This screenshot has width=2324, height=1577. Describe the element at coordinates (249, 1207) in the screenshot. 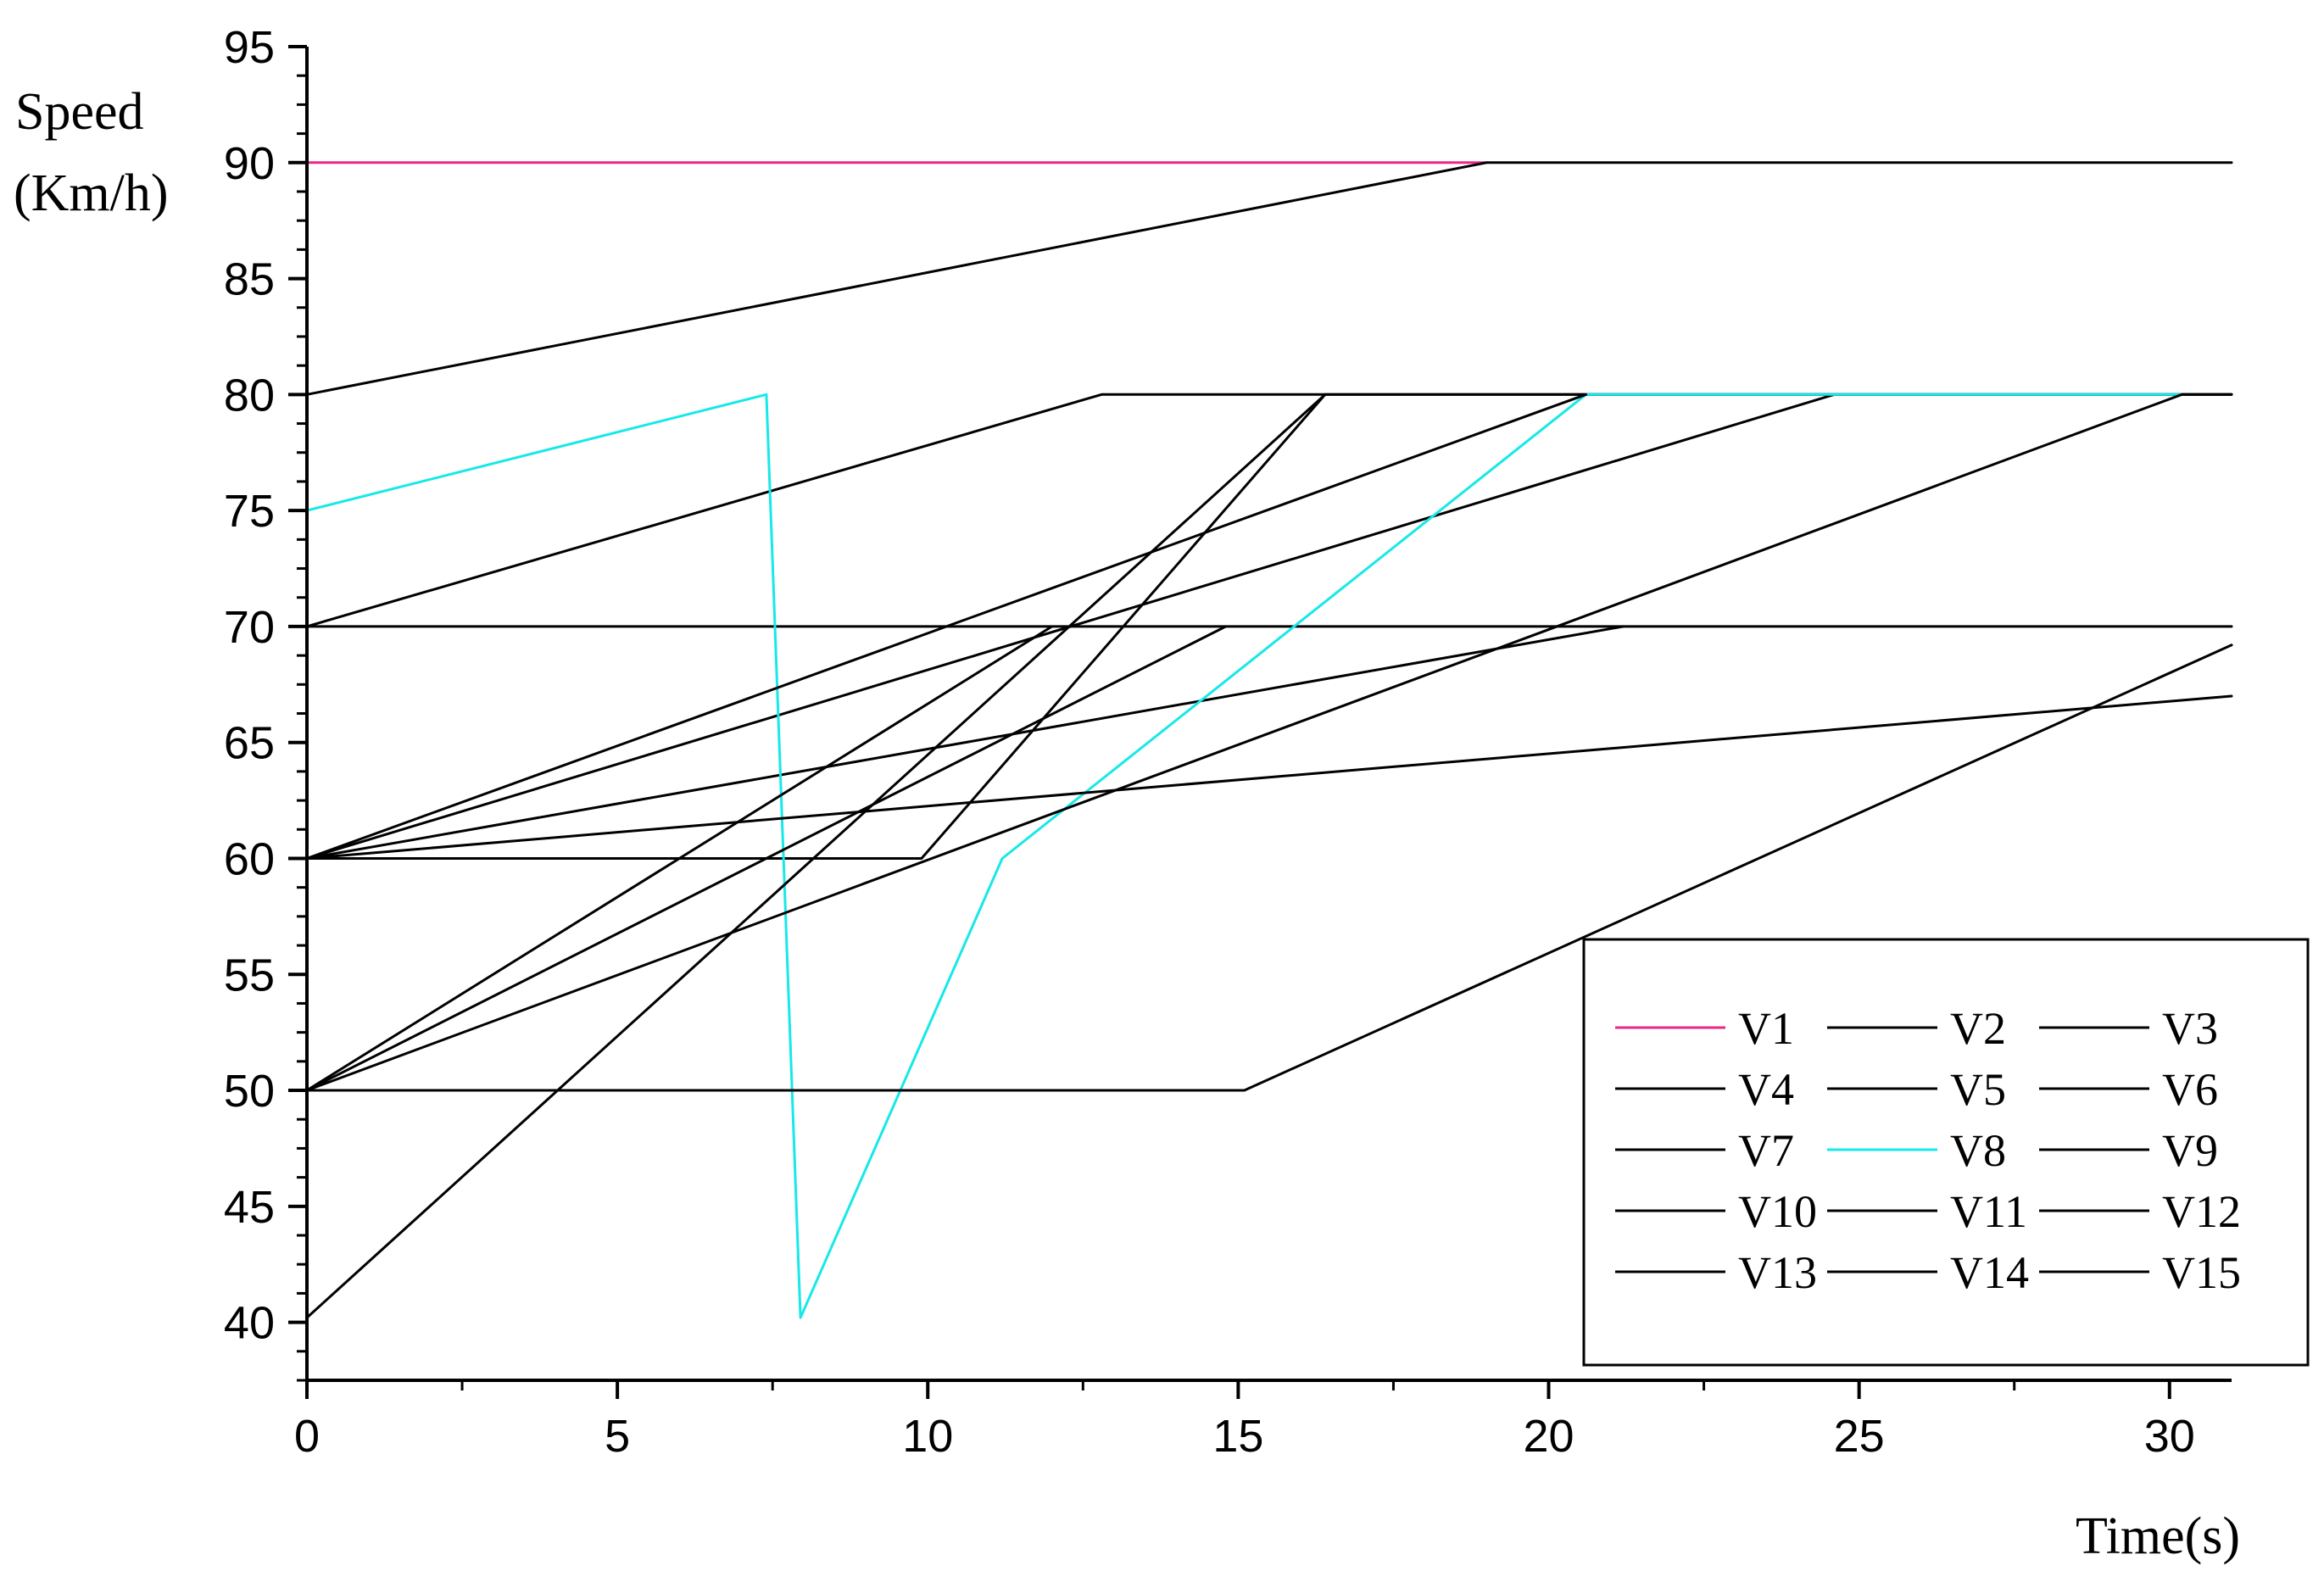

I see `y-tick-label: 45` at that location.